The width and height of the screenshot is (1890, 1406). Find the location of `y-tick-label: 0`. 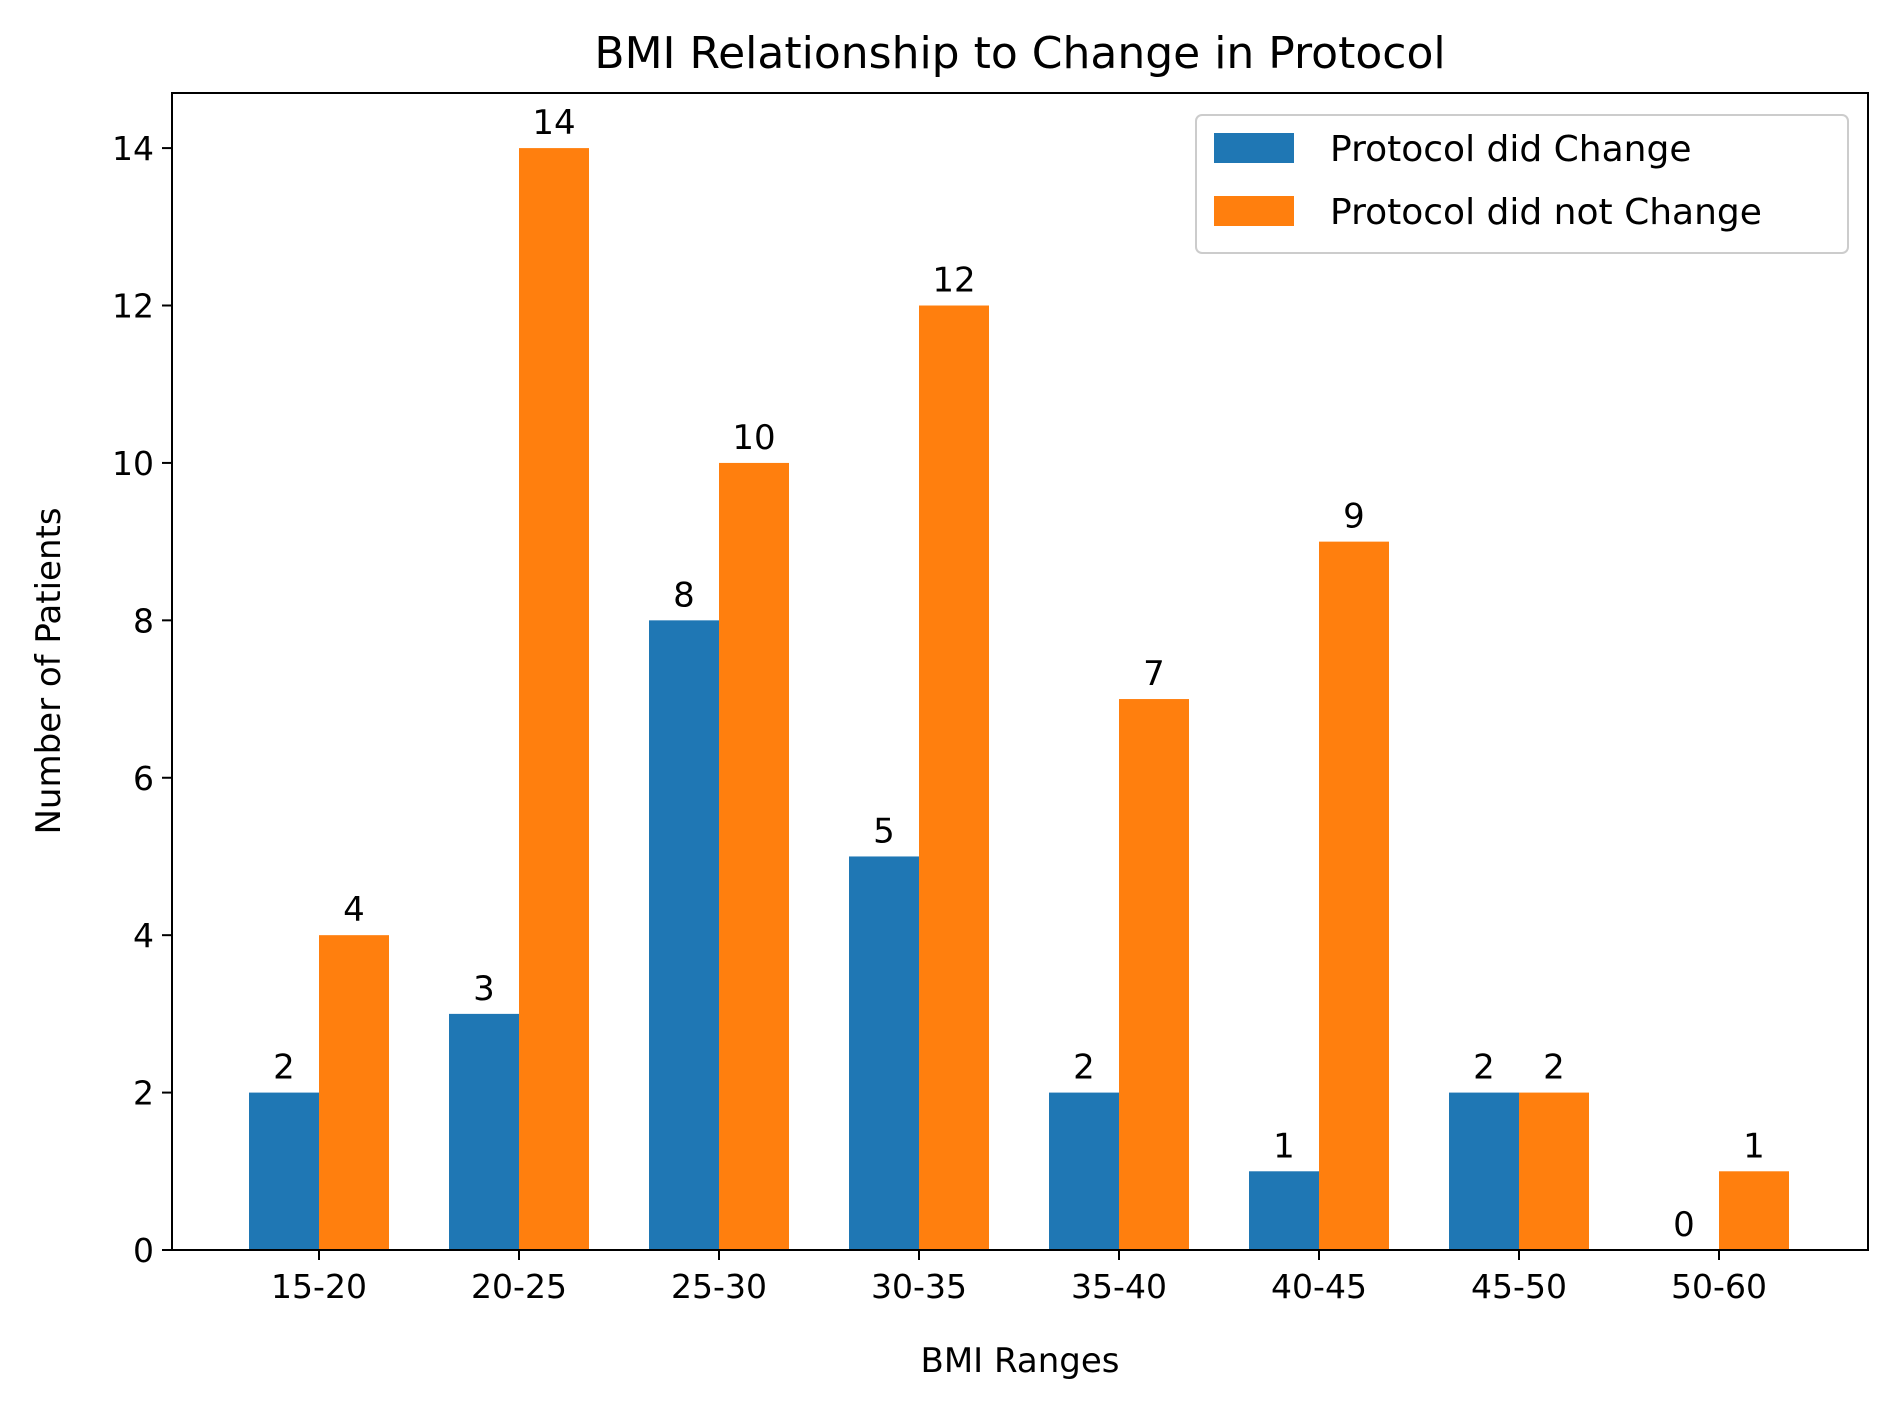

y-tick-label: 0 is located at coordinates (143, 1250).